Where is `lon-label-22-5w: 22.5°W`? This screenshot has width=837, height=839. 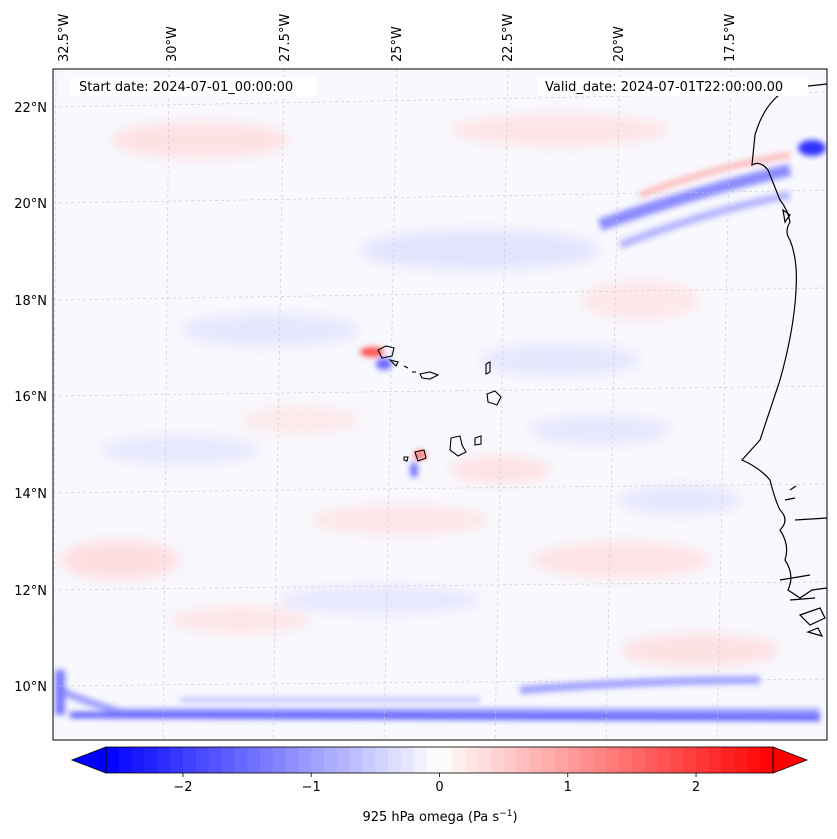 lon-label-22-5w: 22.5°W is located at coordinates (508, 38).